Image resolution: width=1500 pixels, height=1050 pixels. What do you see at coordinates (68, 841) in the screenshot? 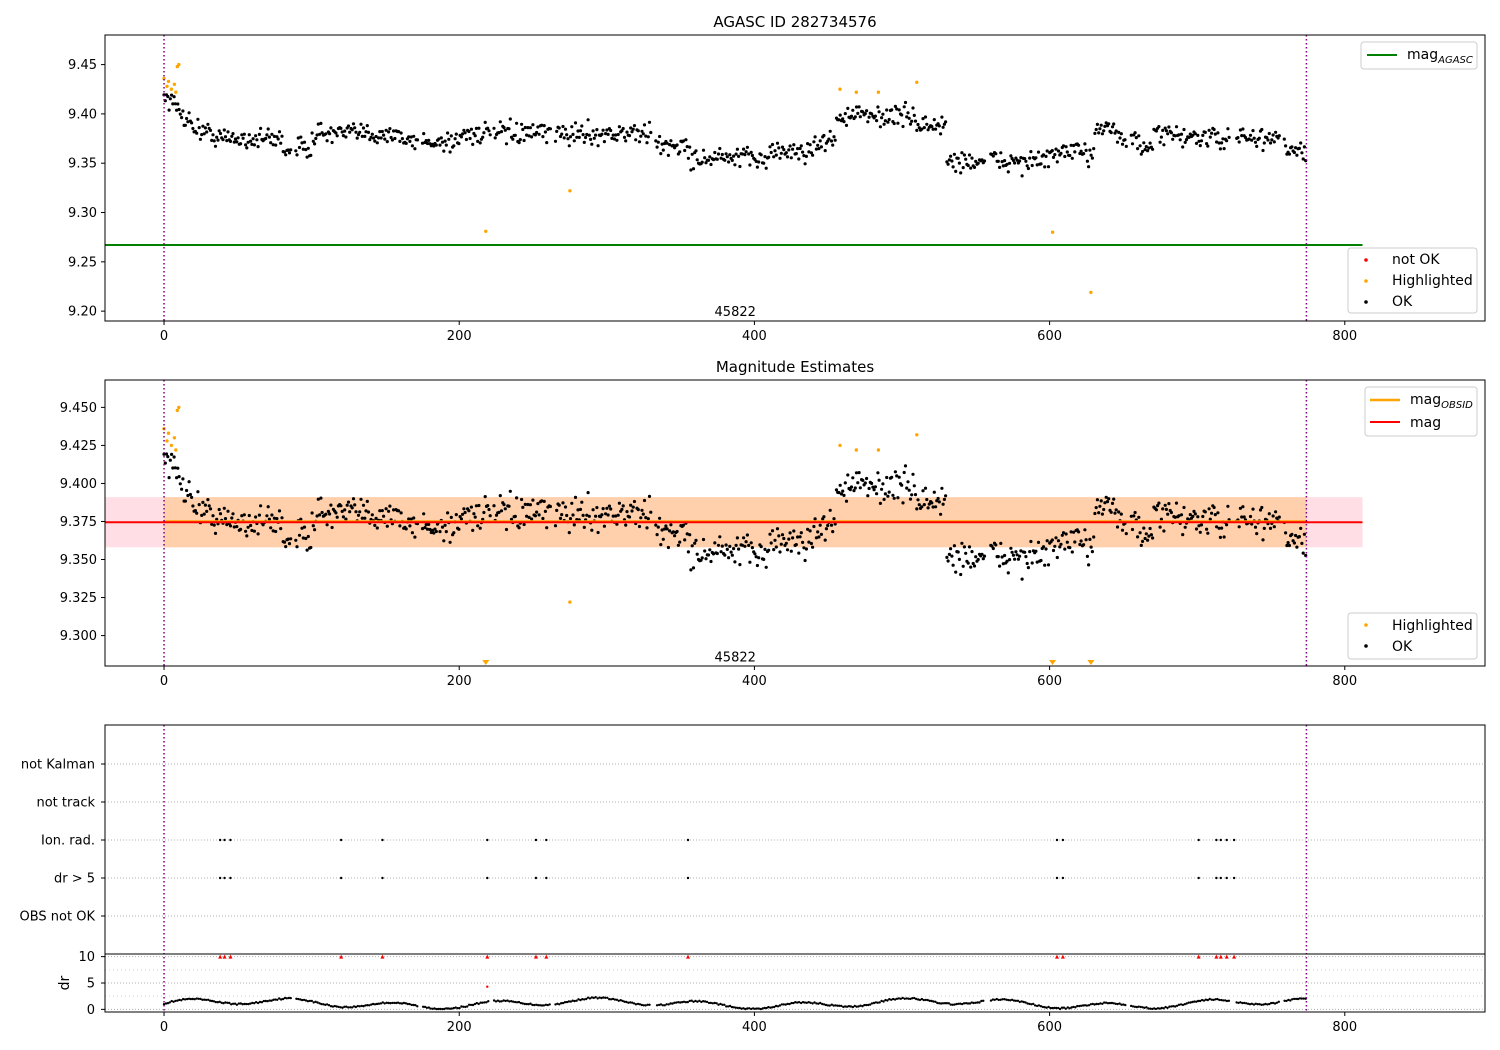
I see `flags-category-label: Ion. rad.` at bounding box center [68, 841].